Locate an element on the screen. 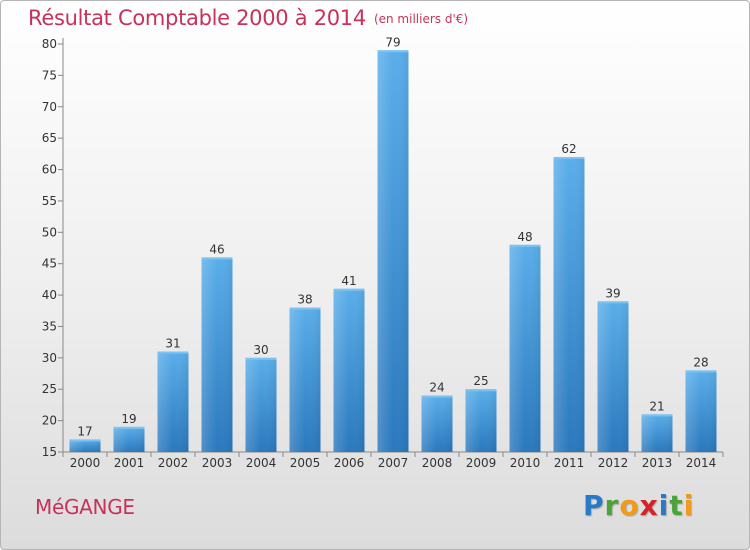  data-label: 41 is located at coordinates (348, 281).